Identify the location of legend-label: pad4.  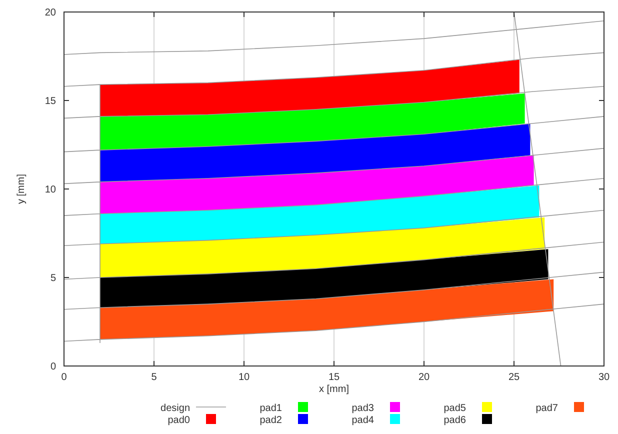
(363, 420).